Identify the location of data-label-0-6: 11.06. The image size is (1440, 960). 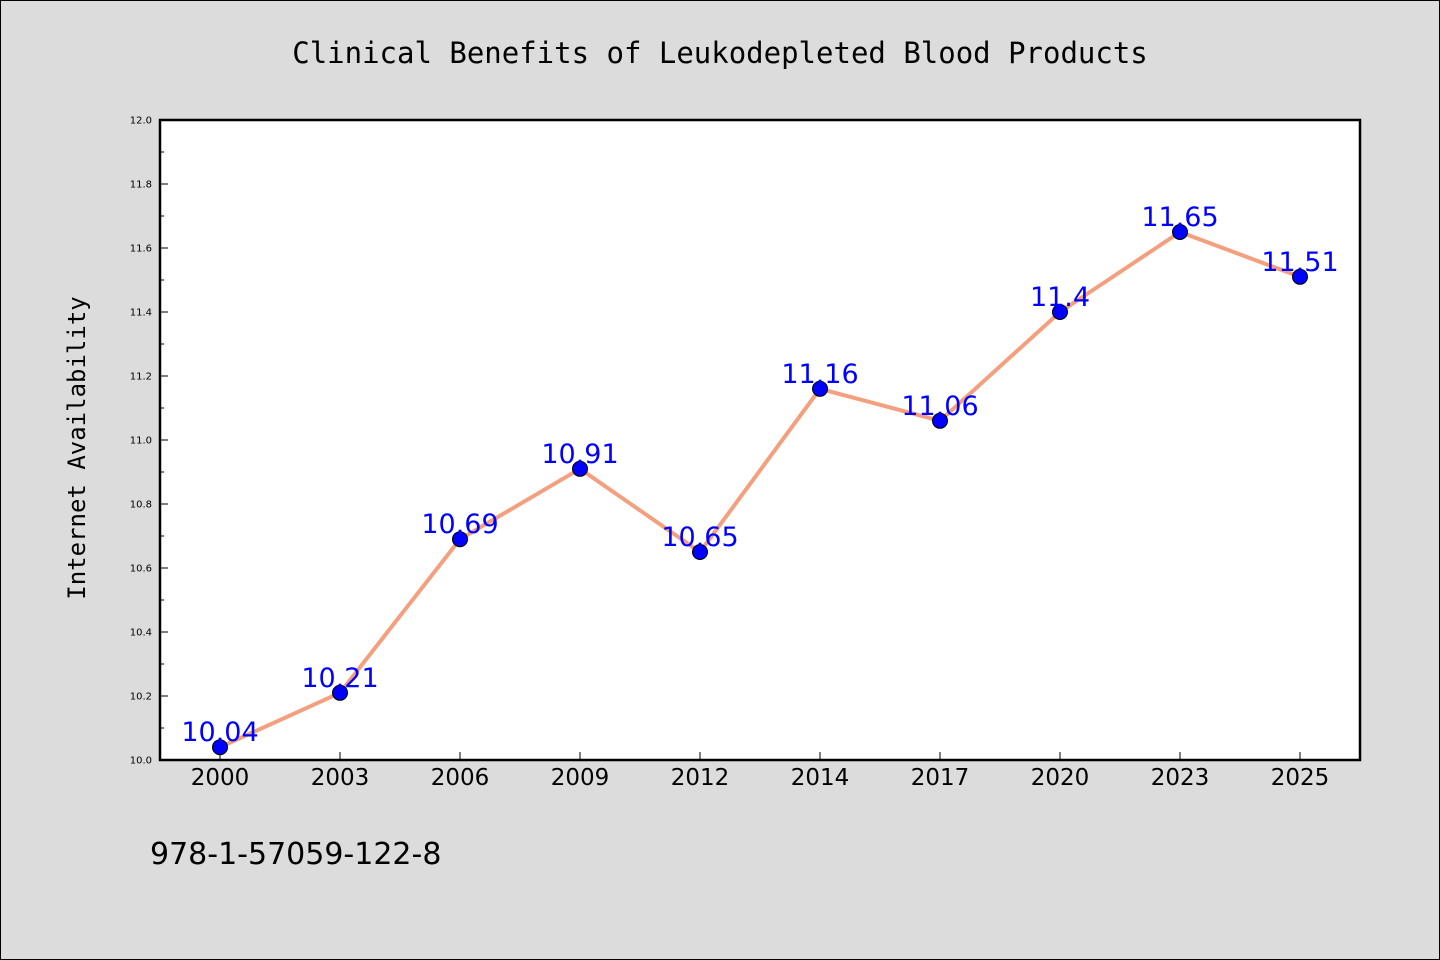
(939, 406).